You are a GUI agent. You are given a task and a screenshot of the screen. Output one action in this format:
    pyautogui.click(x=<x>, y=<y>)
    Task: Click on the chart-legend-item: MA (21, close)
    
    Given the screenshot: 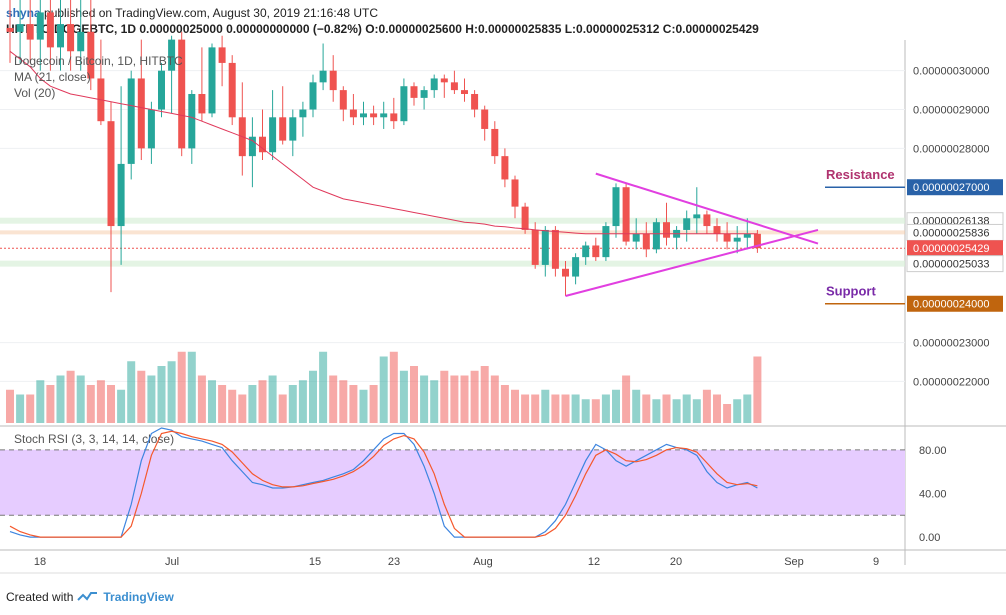 What is the action you would take?
    pyautogui.click(x=52, y=77)
    